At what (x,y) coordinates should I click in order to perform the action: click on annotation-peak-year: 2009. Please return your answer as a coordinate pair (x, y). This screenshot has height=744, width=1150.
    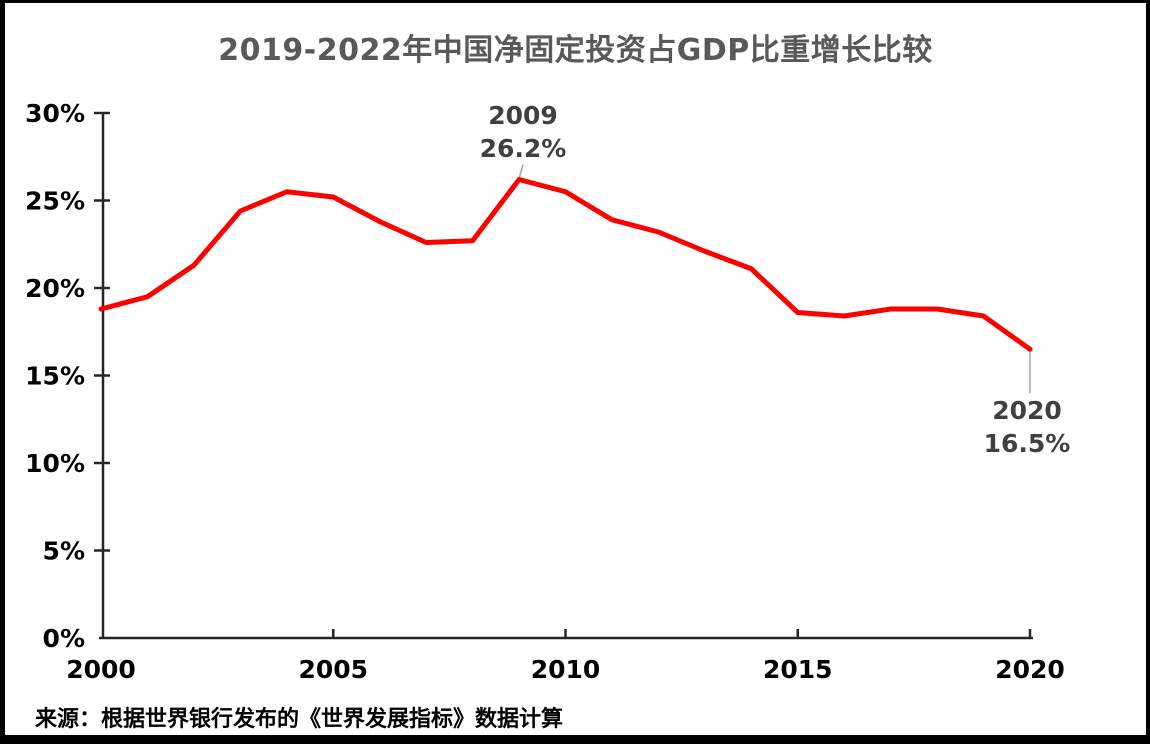
    Looking at the image, I should click on (523, 115).